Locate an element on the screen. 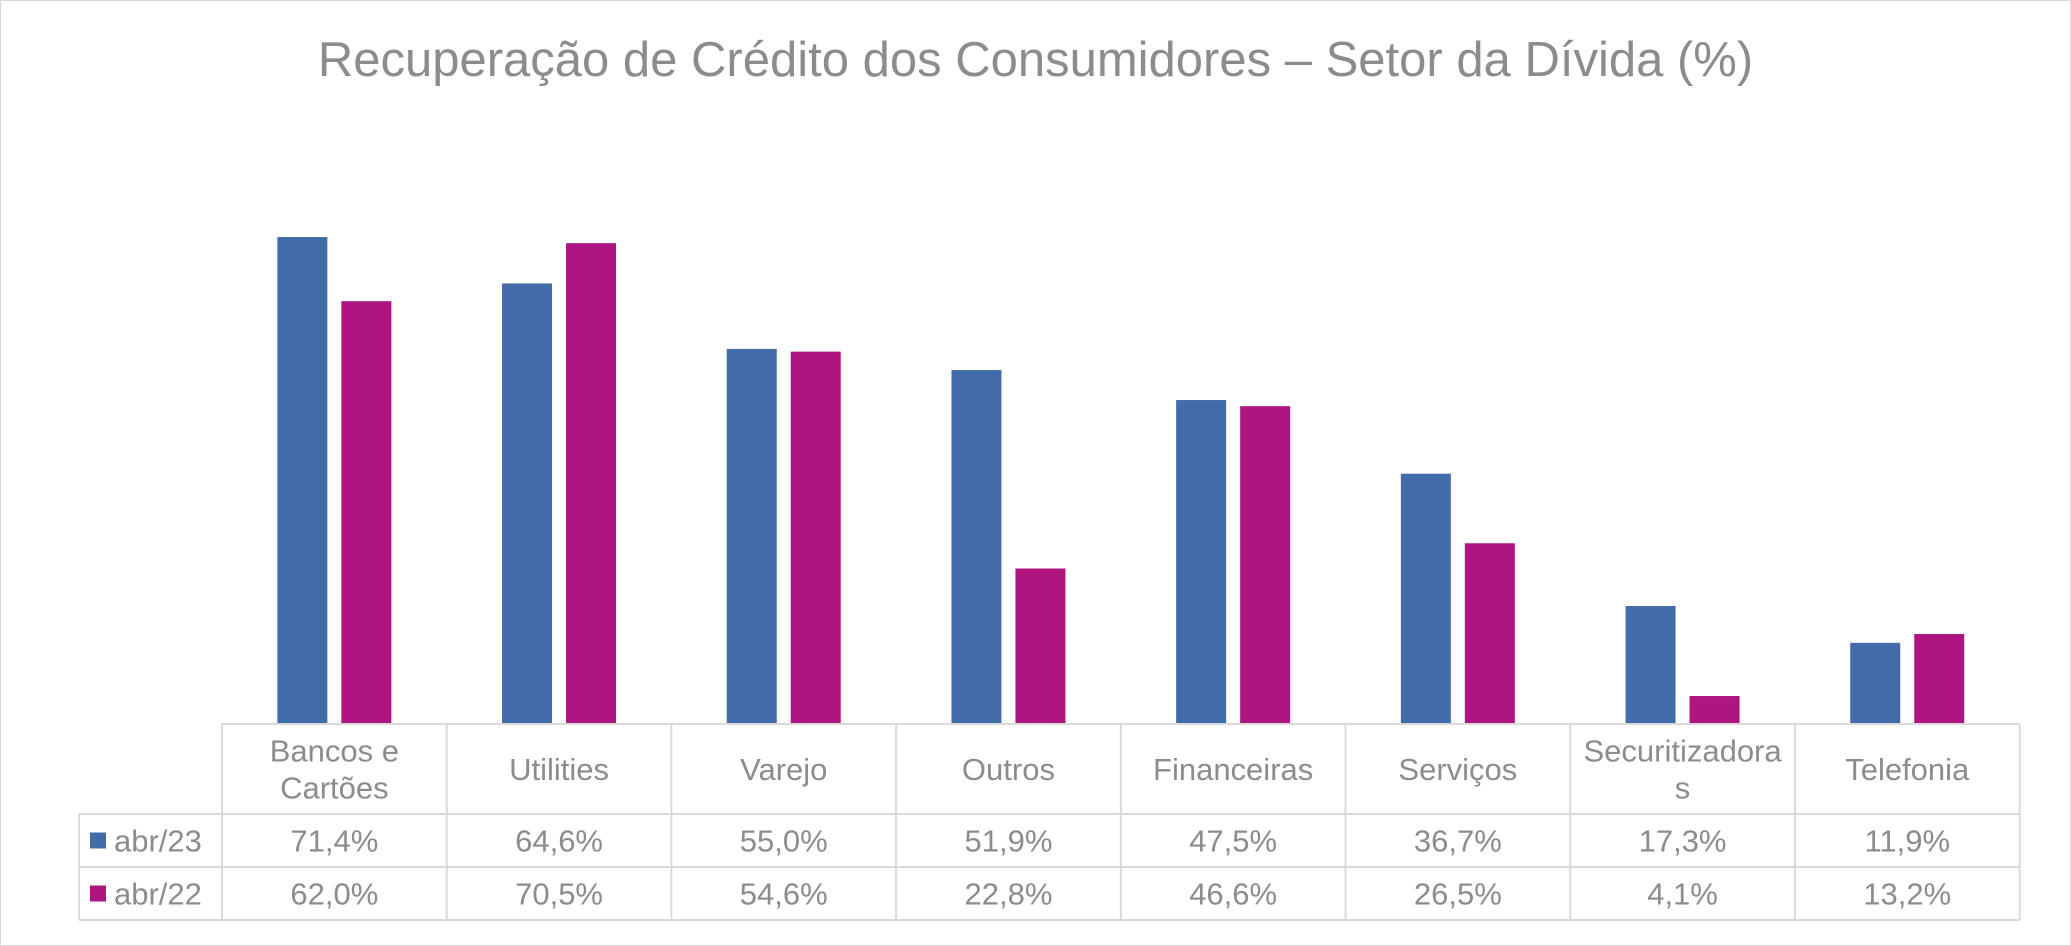 The image size is (2071, 946). category-label-6-line0: Securitizadora is located at coordinates (1682, 751).